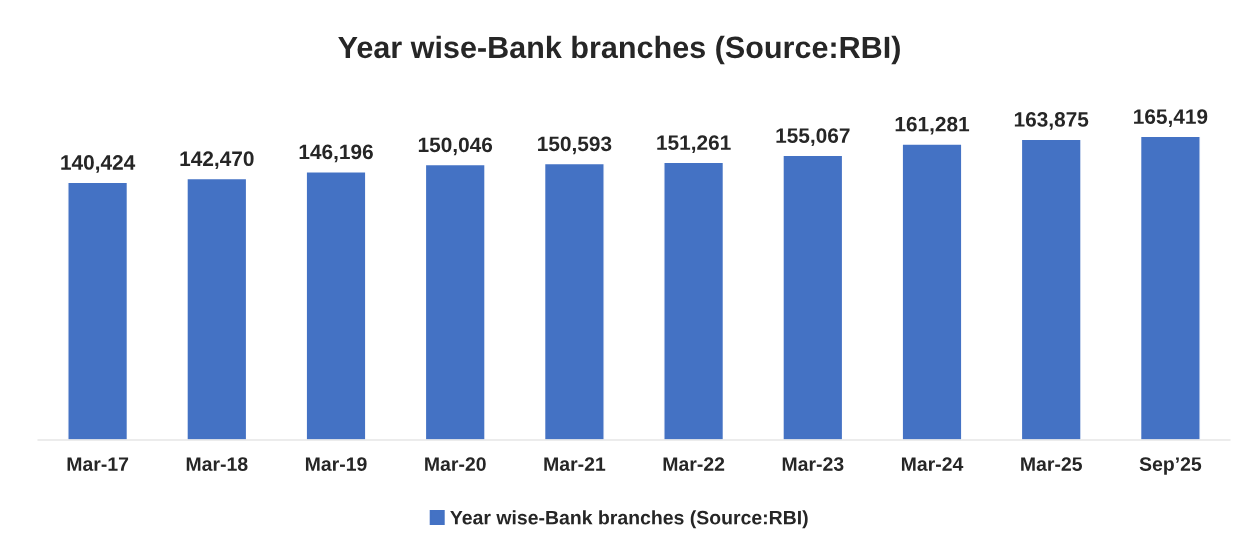  Describe the element at coordinates (336, 464) in the screenshot. I see `x-tick-label: Mar-19` at that location.